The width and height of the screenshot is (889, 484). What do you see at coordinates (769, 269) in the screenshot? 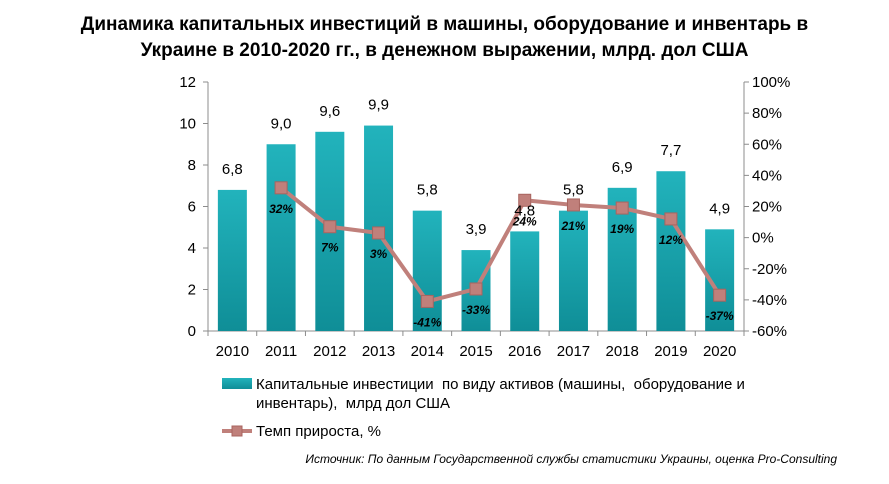
I see `right-tick-label: -20%` at bounding box center [769, 269].